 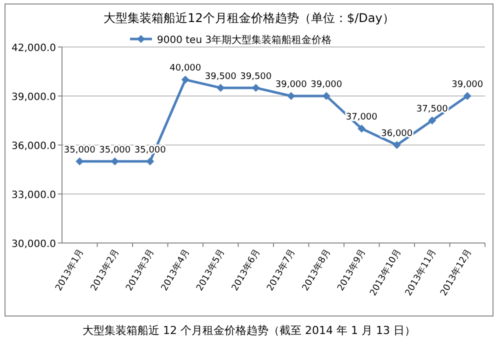 What do you see at coordinates (33, 48) in the screenshot?
I see `y-tick-label: 42,000.0` at bounding box center [33, 48].